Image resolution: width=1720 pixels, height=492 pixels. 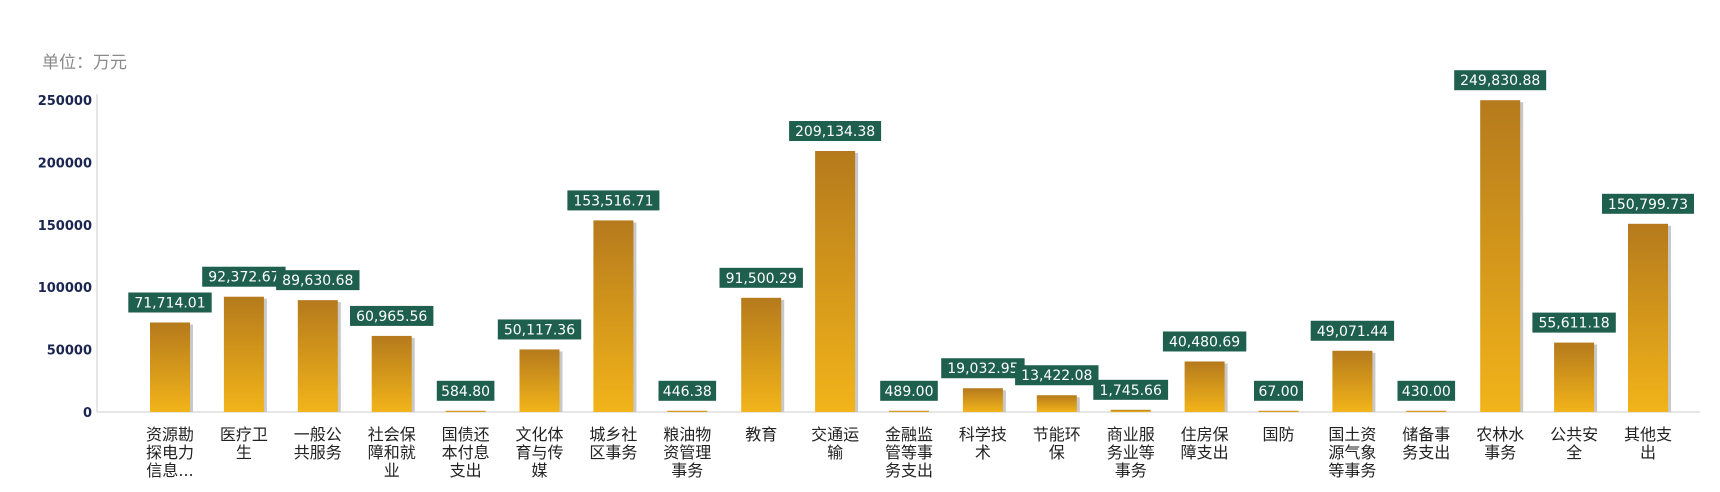 I want to click on category-label: 城乡社区事务, so click(x=613, y=443).